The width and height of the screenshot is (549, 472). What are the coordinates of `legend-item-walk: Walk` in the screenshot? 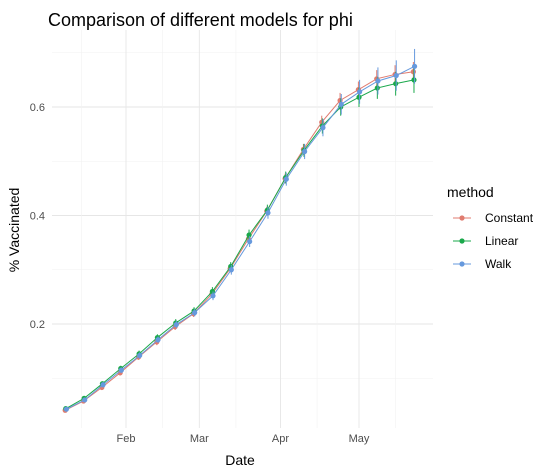 It's located at (482, 264).